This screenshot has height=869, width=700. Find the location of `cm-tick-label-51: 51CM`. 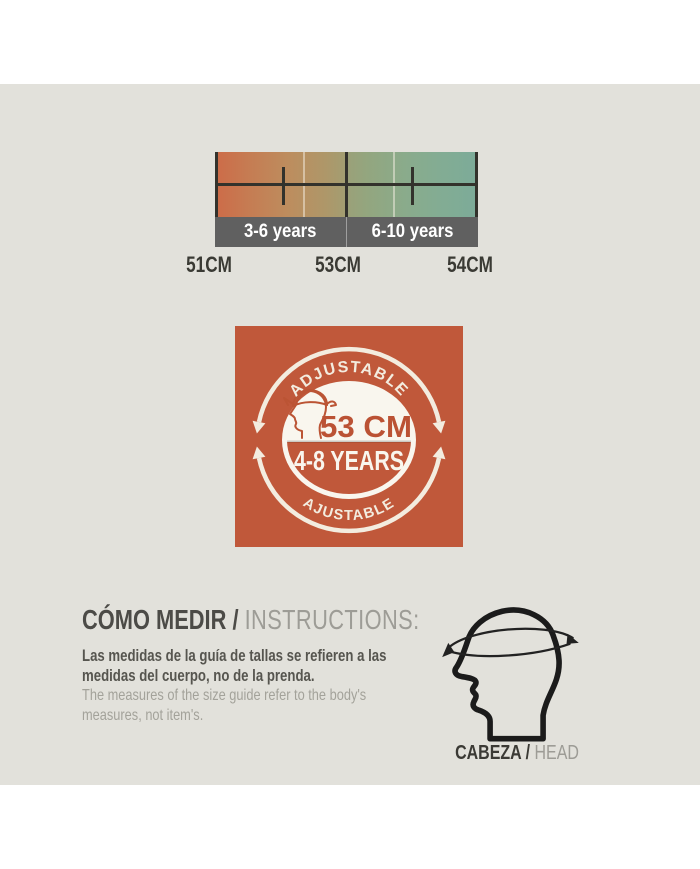

cm-tick-label-51: 51CM is located at coordinates (209, 264).